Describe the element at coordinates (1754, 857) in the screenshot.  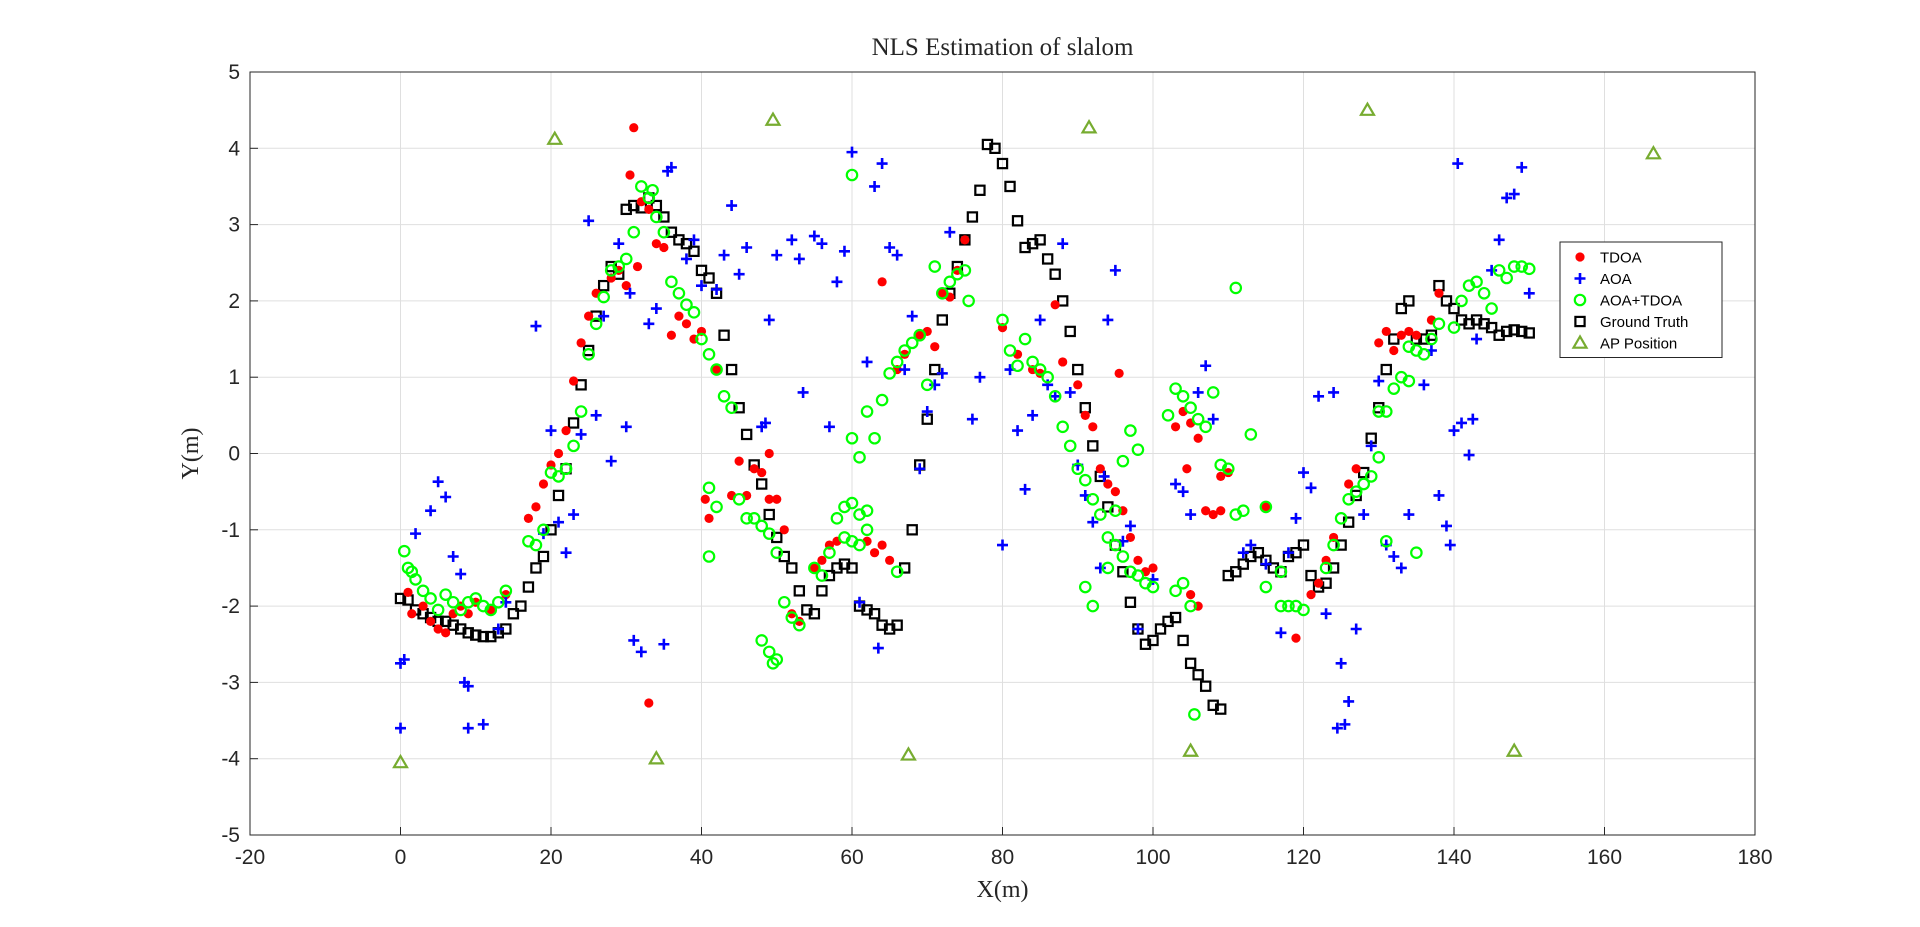
I see `x-tick-label: 180` at that location.